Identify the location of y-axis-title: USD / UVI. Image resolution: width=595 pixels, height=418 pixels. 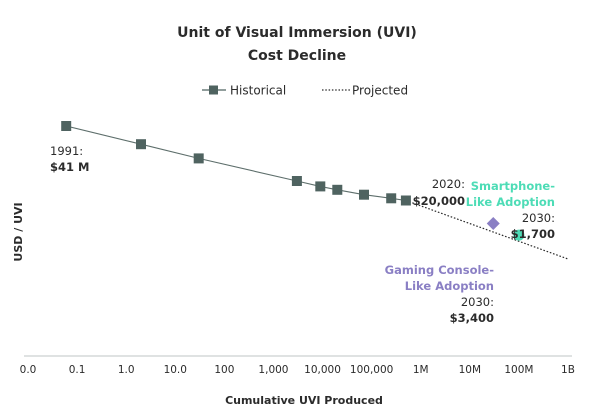
(18, 231).